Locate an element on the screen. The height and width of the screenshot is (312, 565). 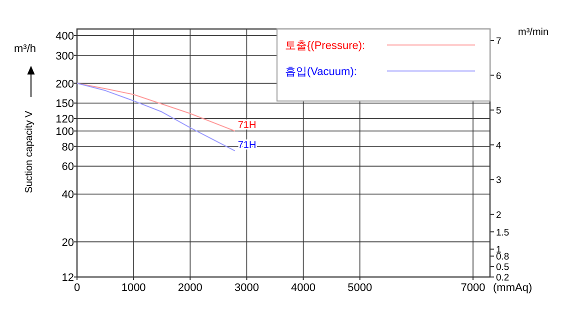
legend: 토출{(Pressure): 흡입(Vacuum): is located at coordinates (383, 65).